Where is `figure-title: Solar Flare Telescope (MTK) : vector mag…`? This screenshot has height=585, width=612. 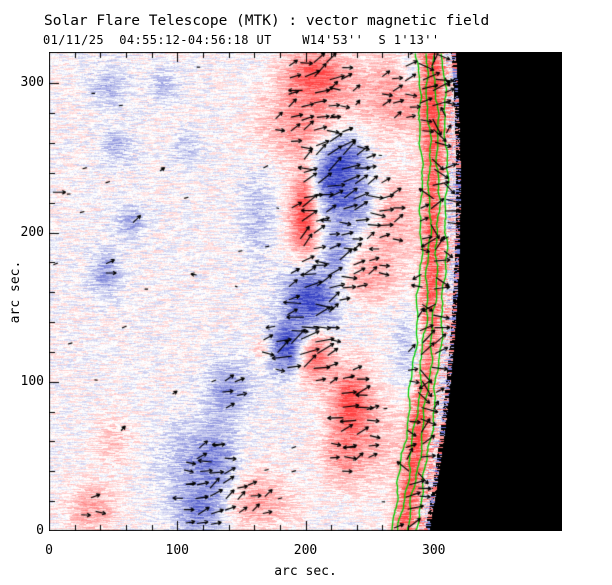
figure-title: Solar Flare Telescope (MTK) : vector mag… is located at coordinates (267, 21).